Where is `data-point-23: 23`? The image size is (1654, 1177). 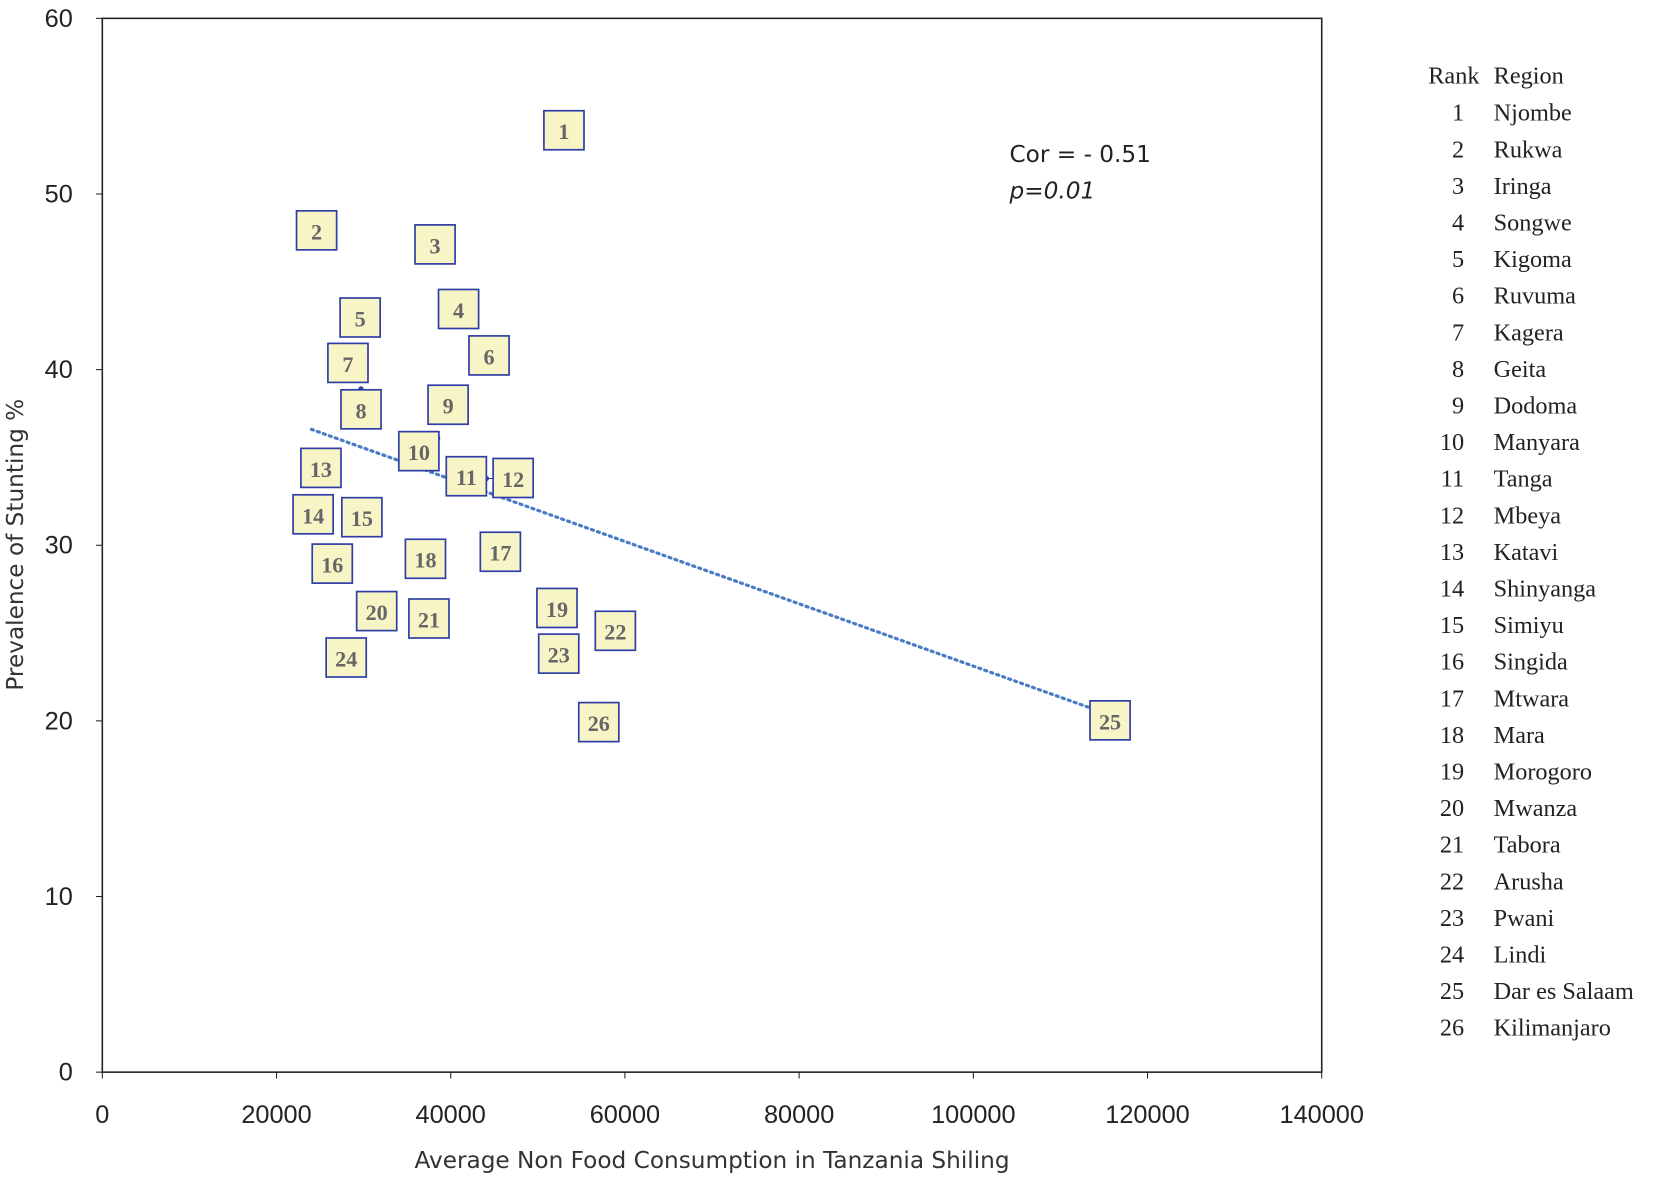
data-point-23: 23 is located at coordinates (558, 653).